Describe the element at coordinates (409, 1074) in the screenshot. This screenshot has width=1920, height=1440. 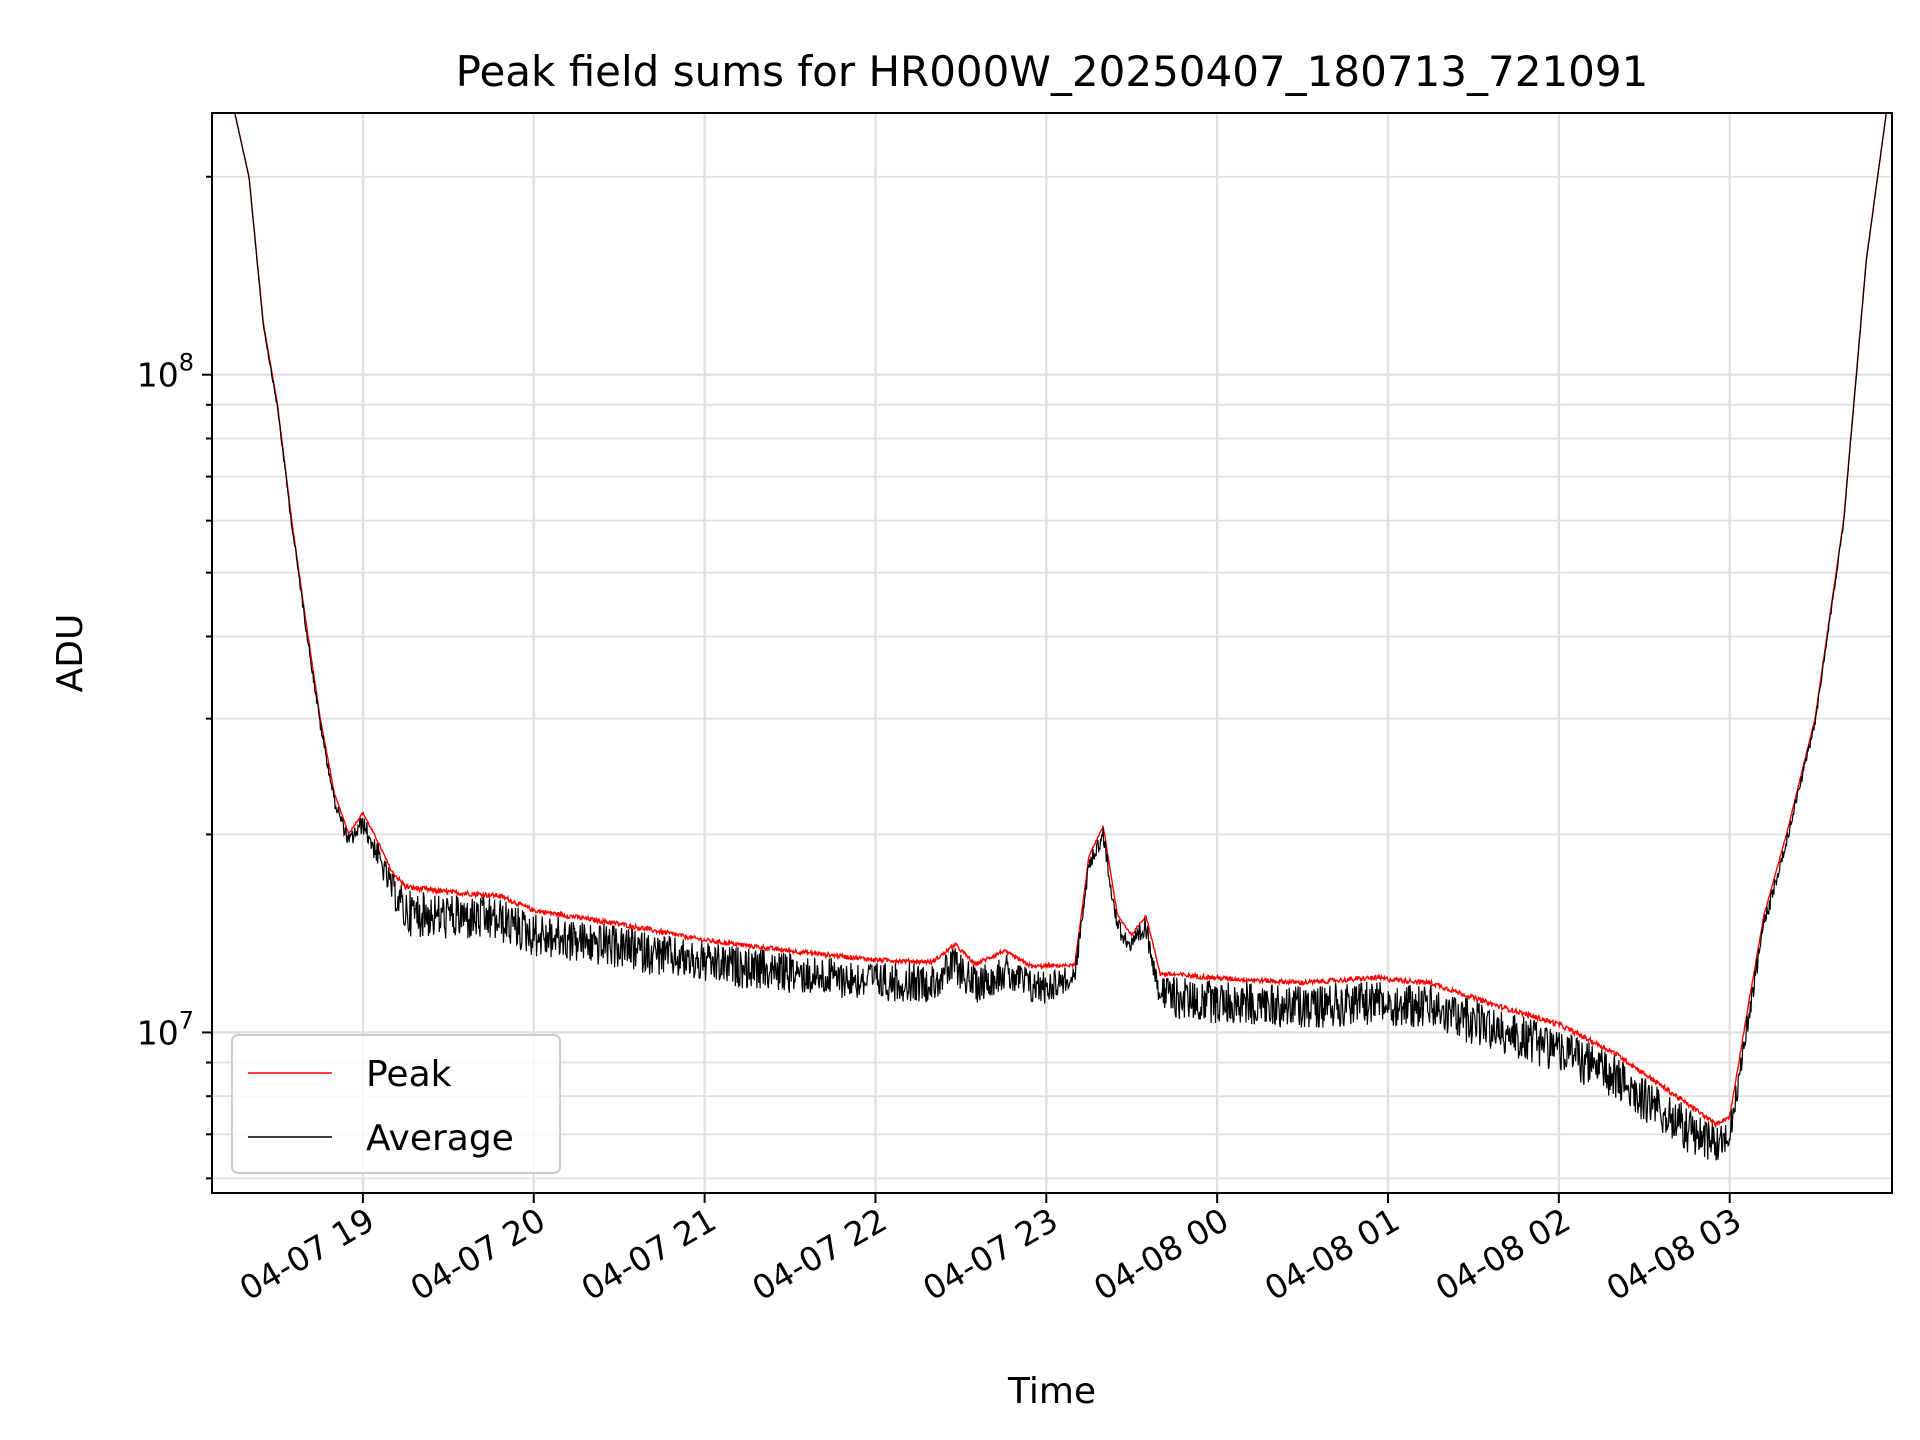
I see `legend-label-peak: Peak` at that location.